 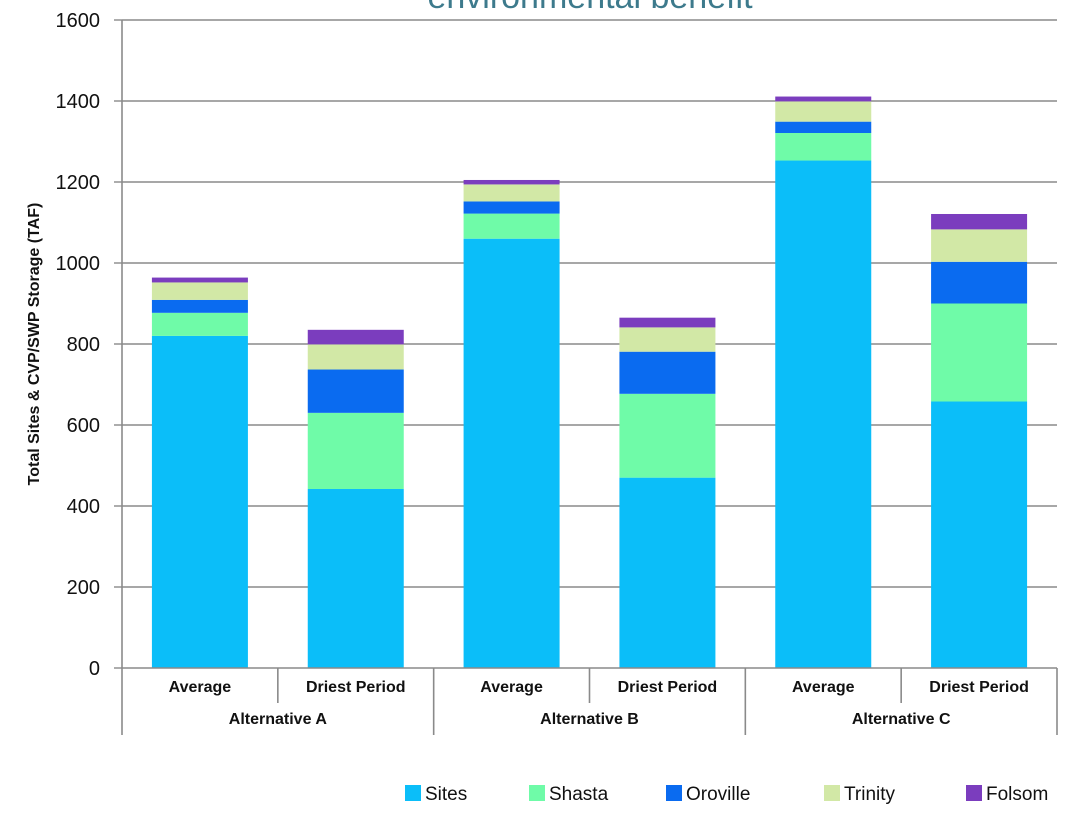 I want to click on legend-item-shasta: Shasta, so click(x=569, y=794).